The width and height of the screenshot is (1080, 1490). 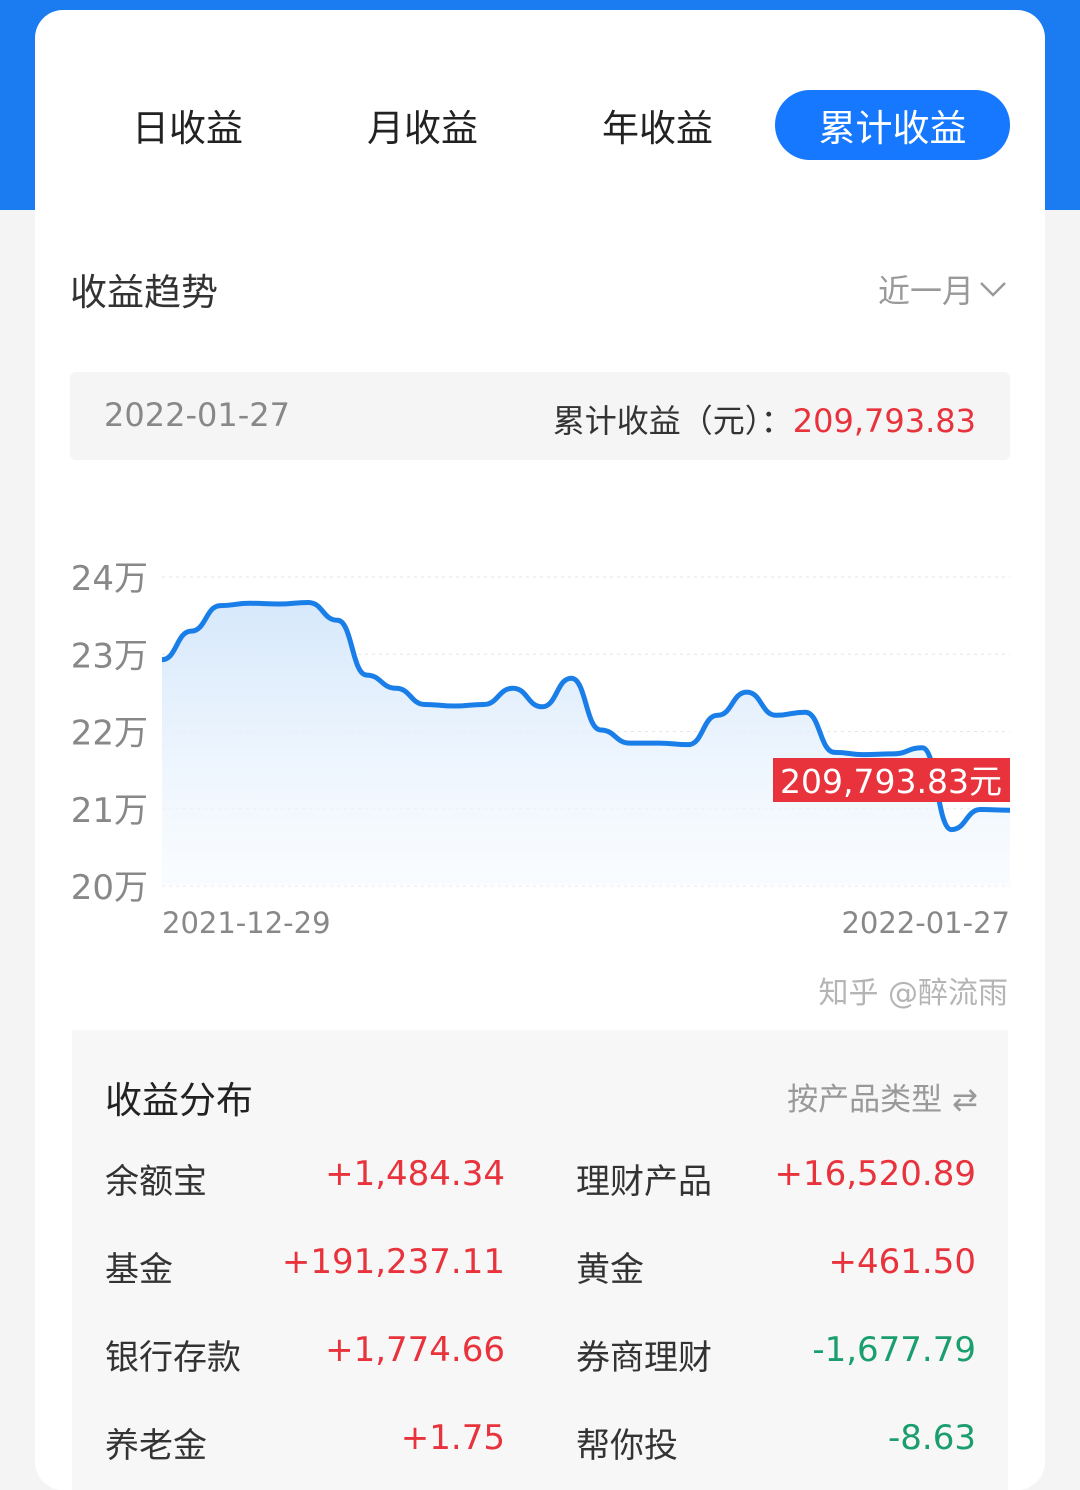 What do you see at coordinates (657, 128) in the screenshot?
I see `tab-yearly: 年收益` at bounding box center [657, 128].